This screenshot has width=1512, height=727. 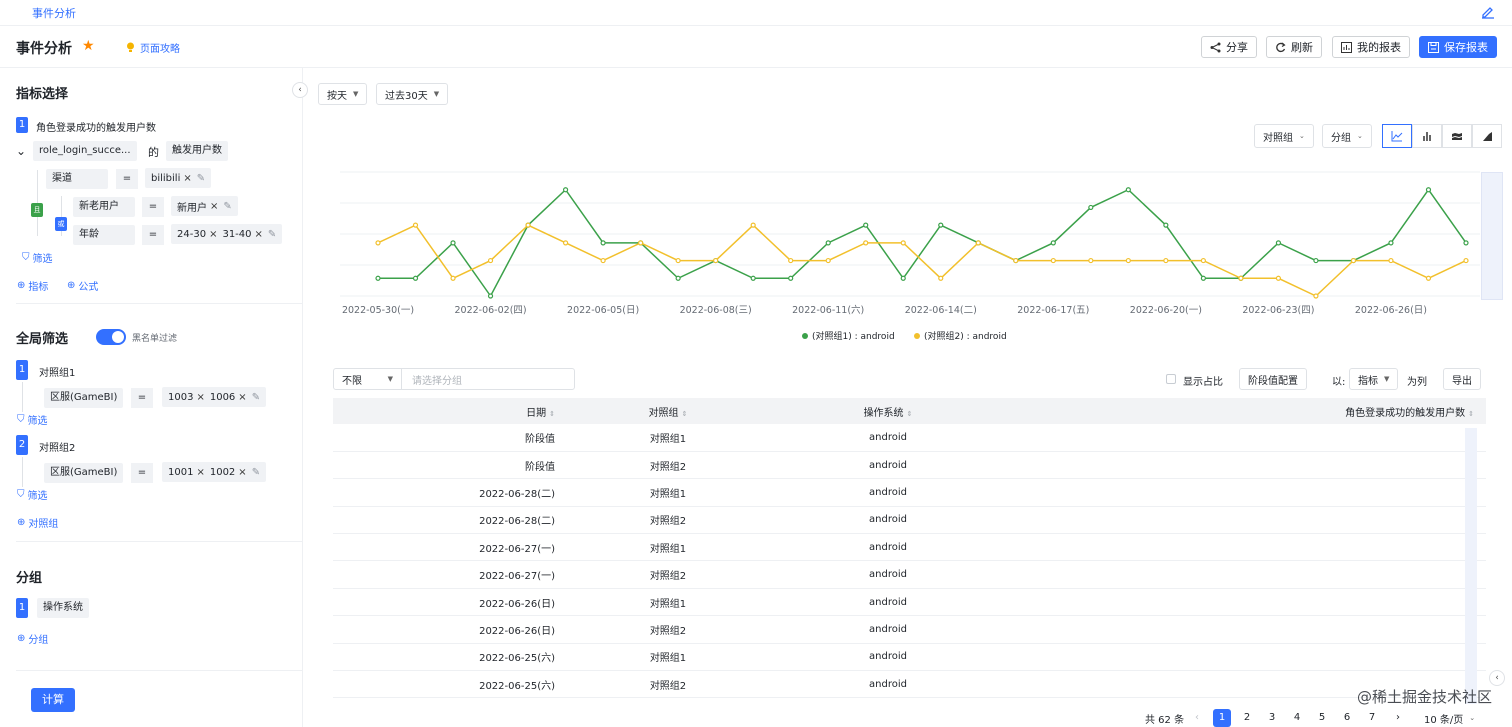 I want to click on column-header: 对照组 ⇕, so click(x=668, y=411).